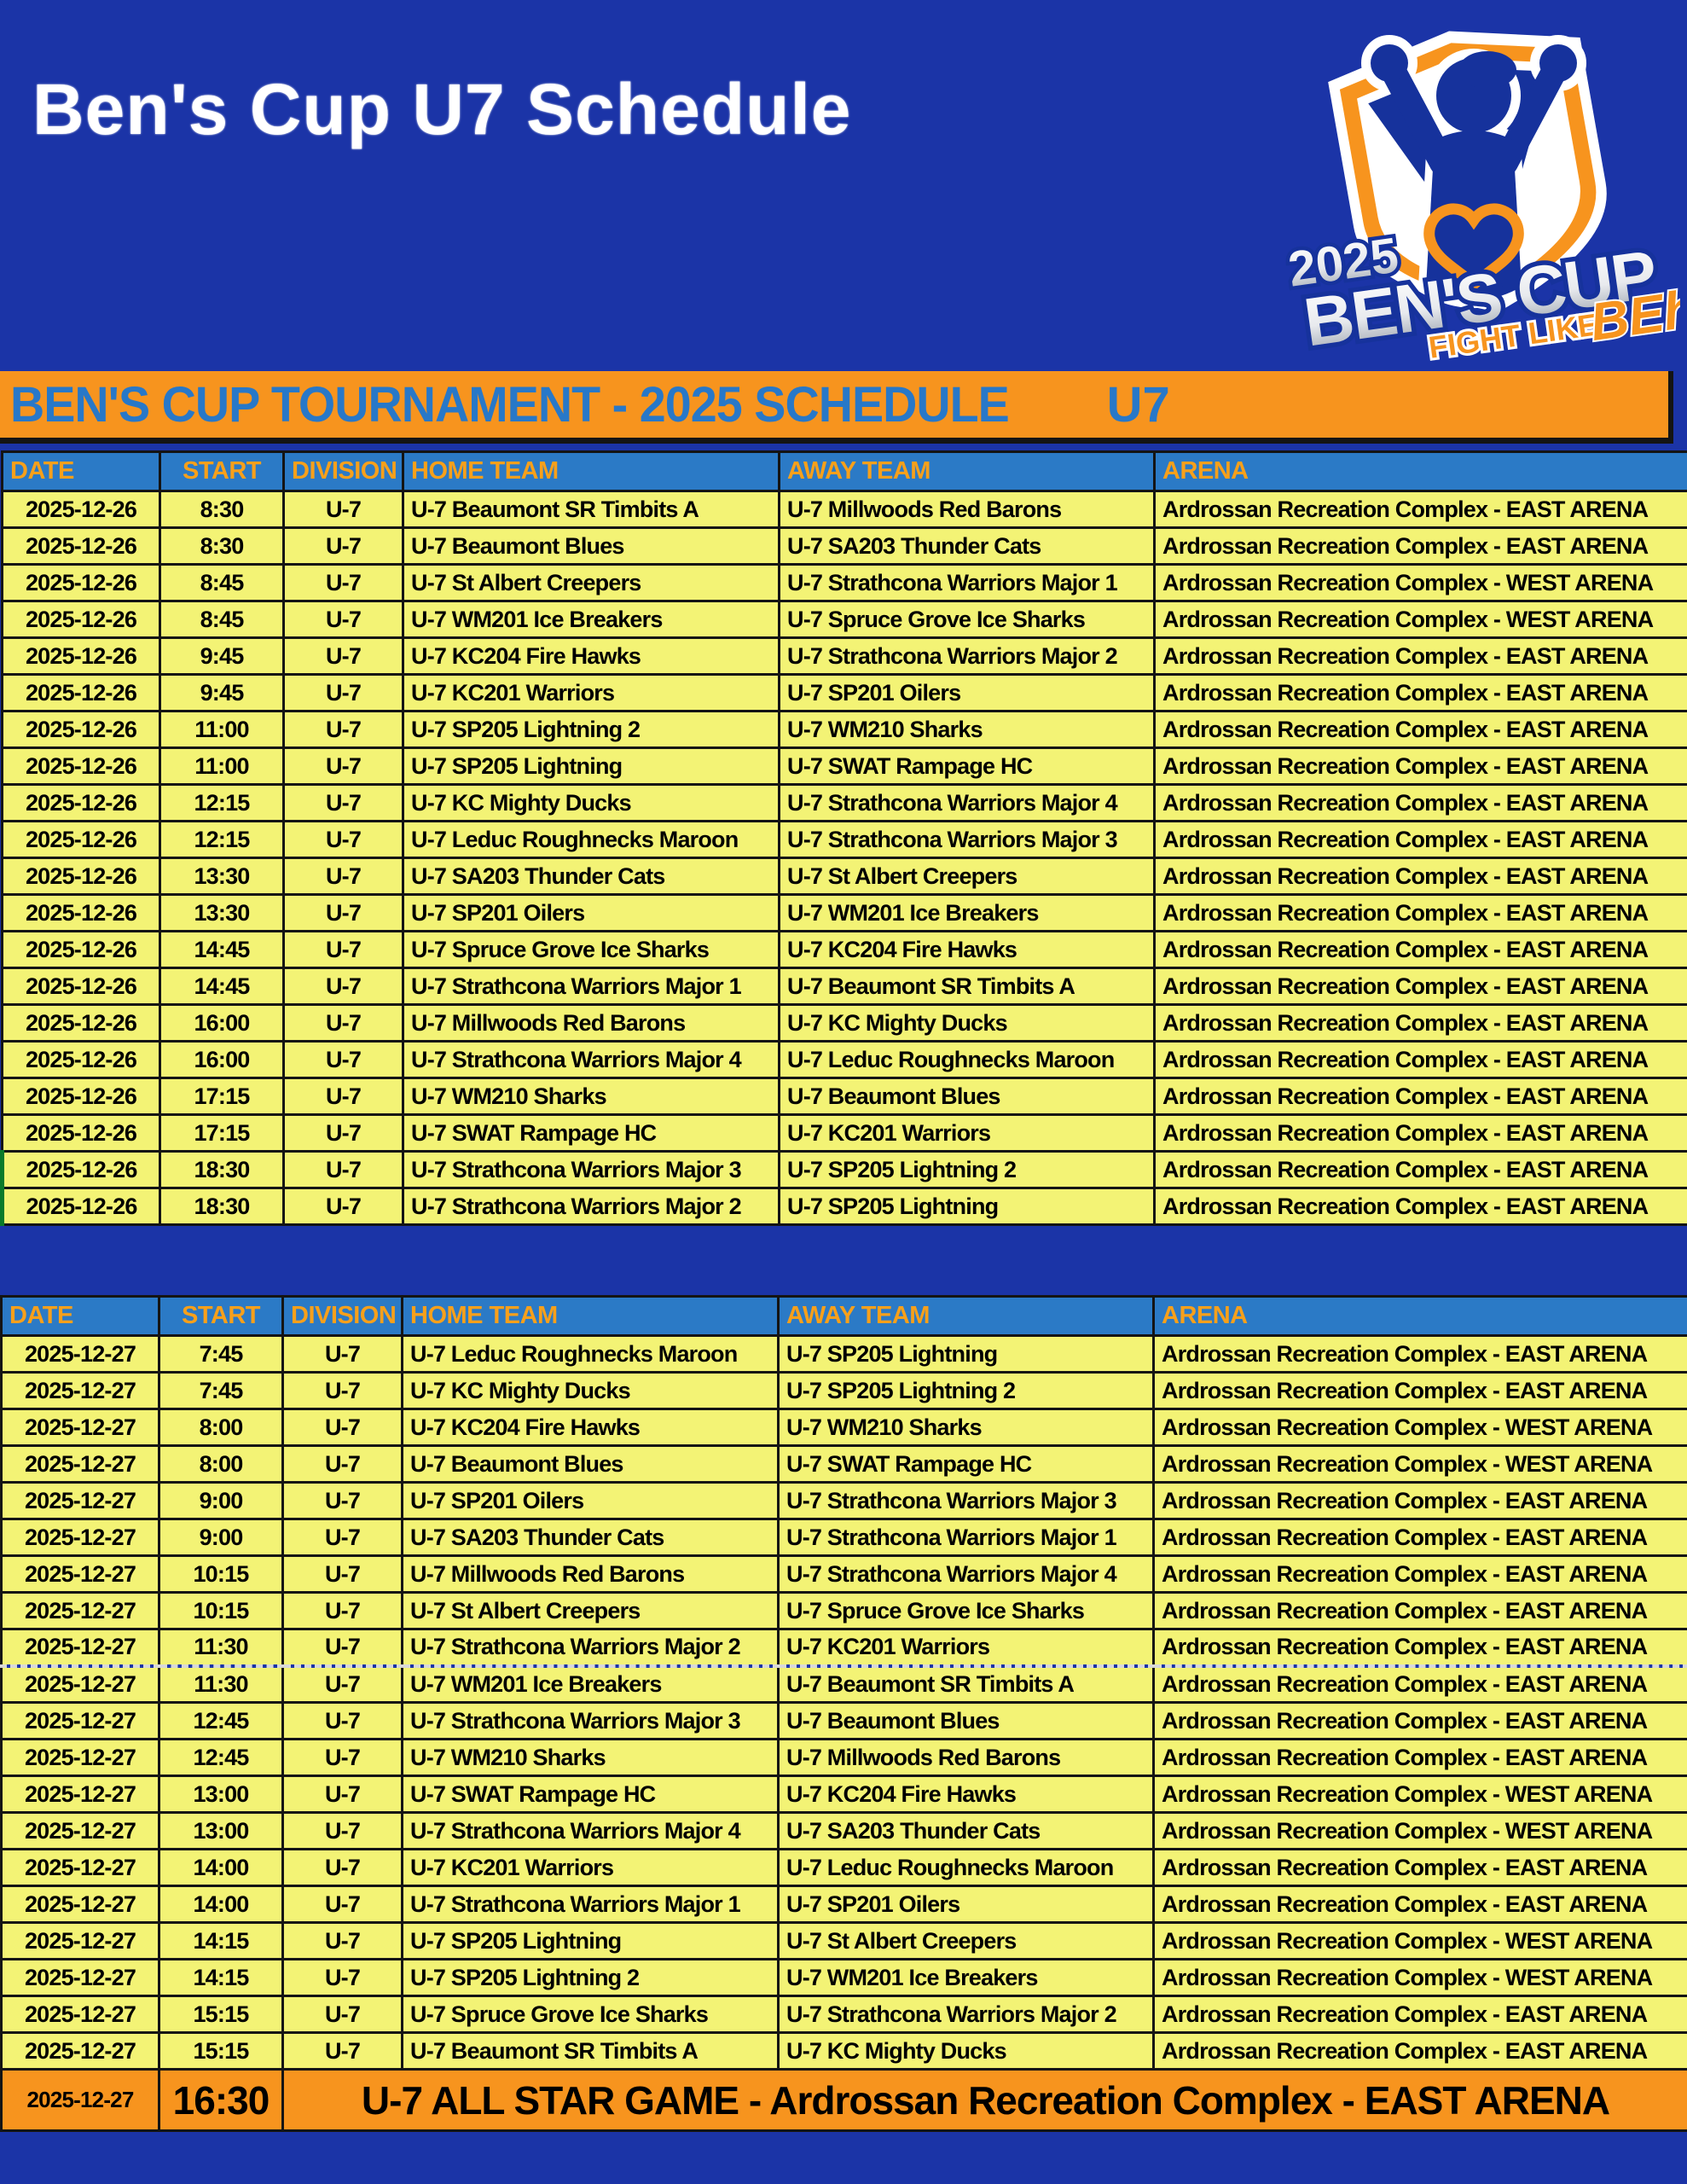 The width and height of the screenshot is (1687, 2184). I want to click on cell-home-team: U-7 KC Mighty Ducks, so click(590, 1390).